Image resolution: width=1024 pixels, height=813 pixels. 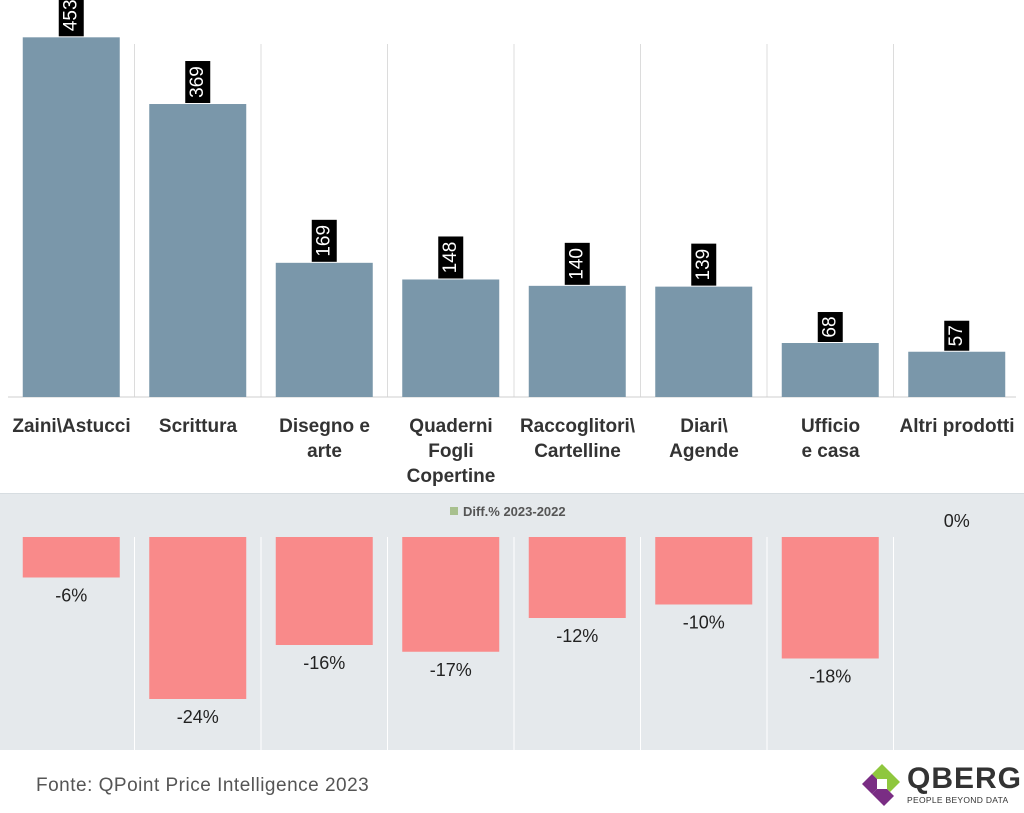 What do you see at coordinates (324, 663) in the screenshot?
I see `diff-data-label: -16%` at bounding box center [324, 663].